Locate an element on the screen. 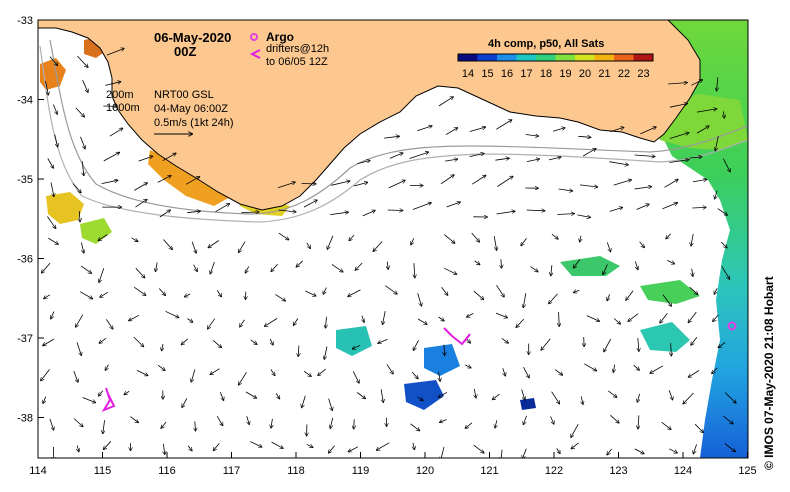 The width and height of the screenshot is (790, 492). sst-west-yellow is located at coordinates (65, 208).